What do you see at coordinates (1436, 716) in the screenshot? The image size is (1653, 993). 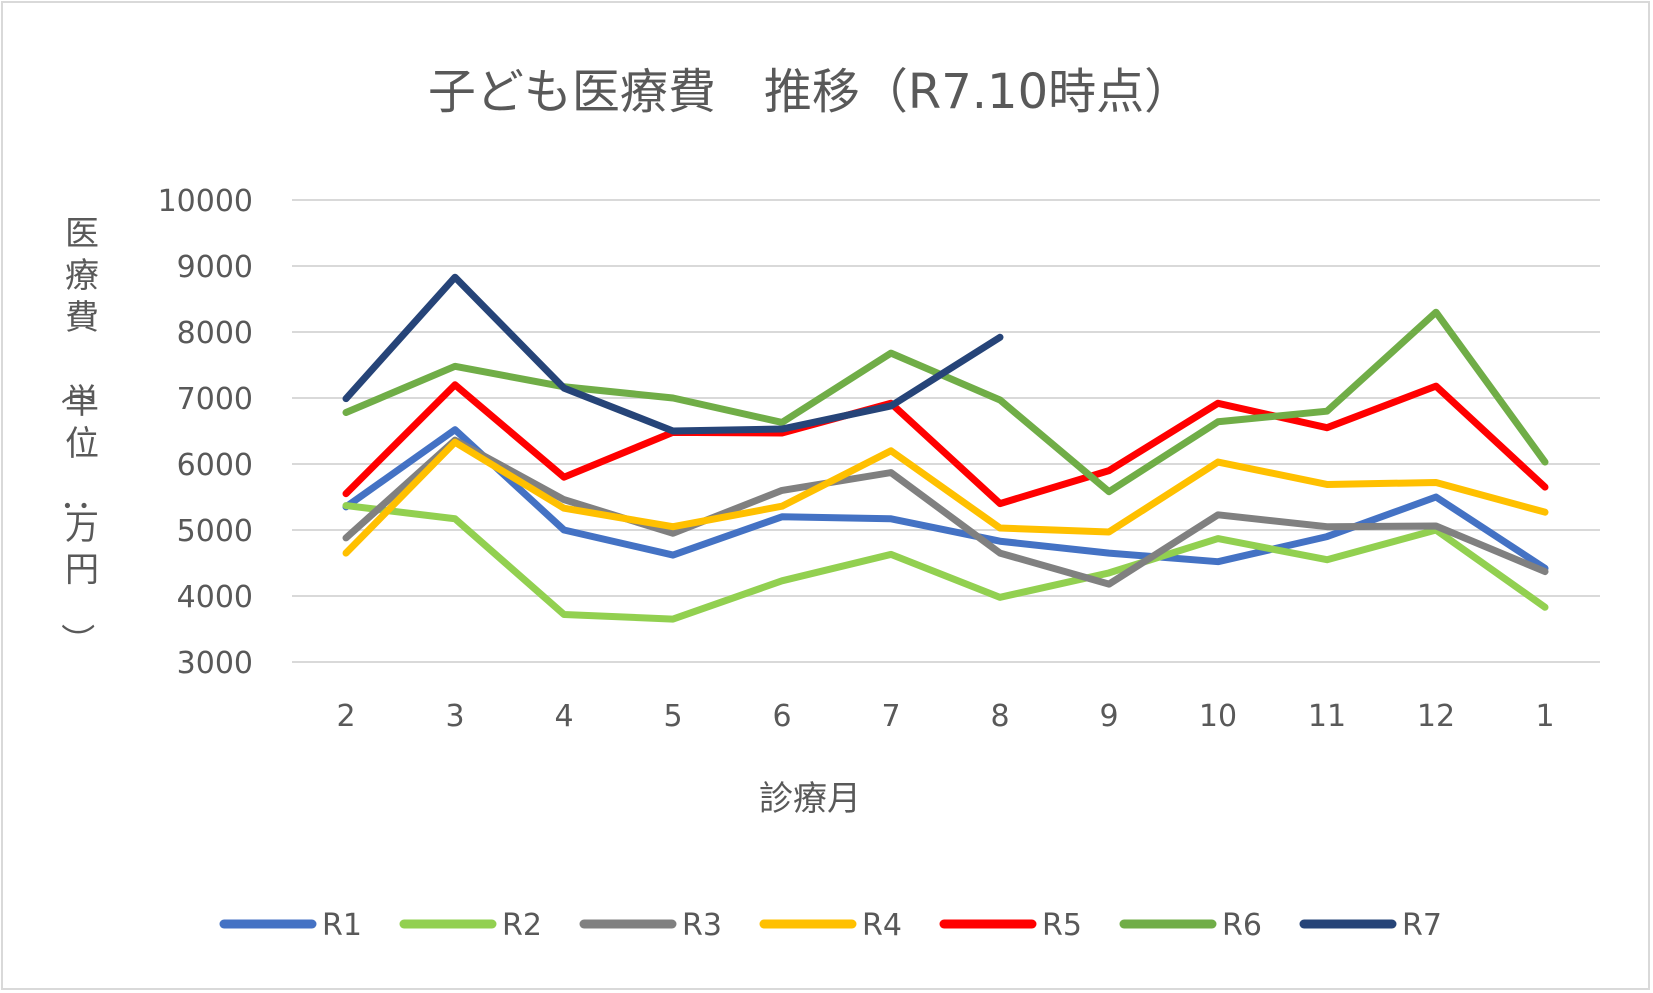 I see `x-tick-label: 12` at bounding box center [1436, 716].